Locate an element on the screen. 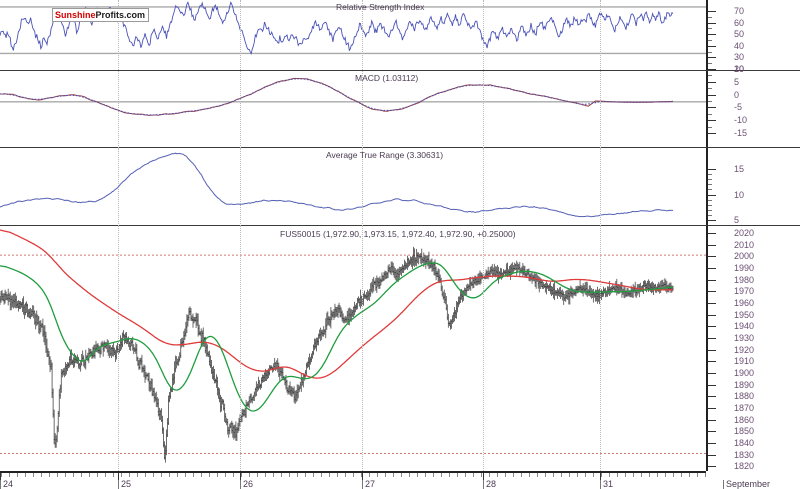 The height and width of the screenshot is (489, 800). axis-tick-label: 1970 is located at coordinates (744, 291).